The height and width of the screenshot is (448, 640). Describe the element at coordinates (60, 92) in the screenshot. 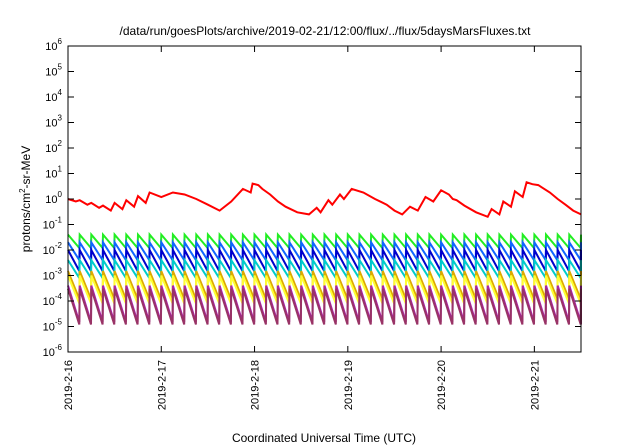

I see `y-tick-exp: 4` at that location.